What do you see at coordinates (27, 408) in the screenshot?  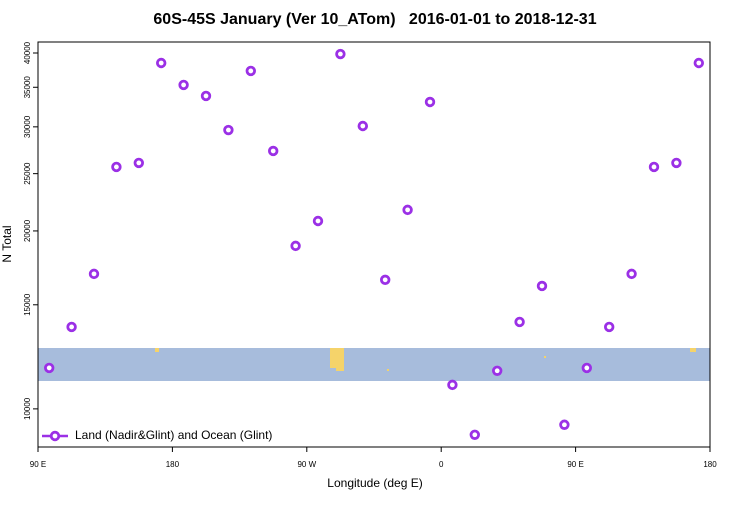 I see `y-tick-label: 10000` at bounding box center [27, 408].